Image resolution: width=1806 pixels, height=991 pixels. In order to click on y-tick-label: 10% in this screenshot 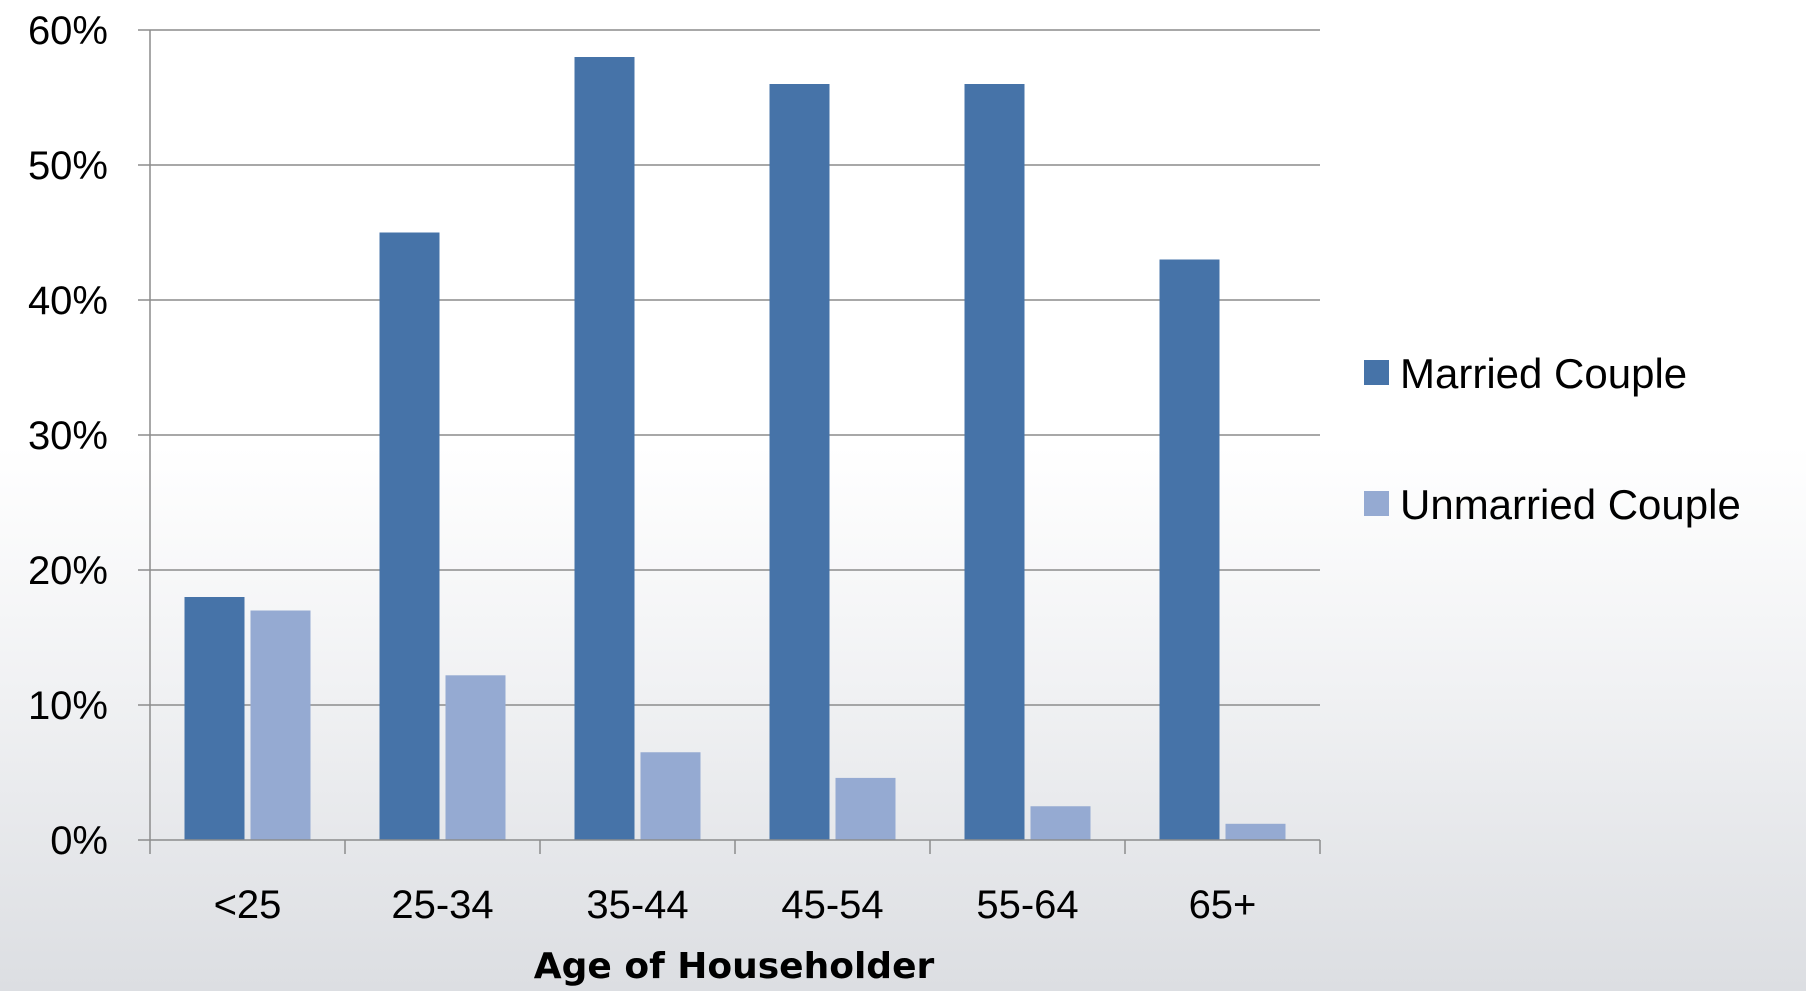, I will do `click(68, 706)`.